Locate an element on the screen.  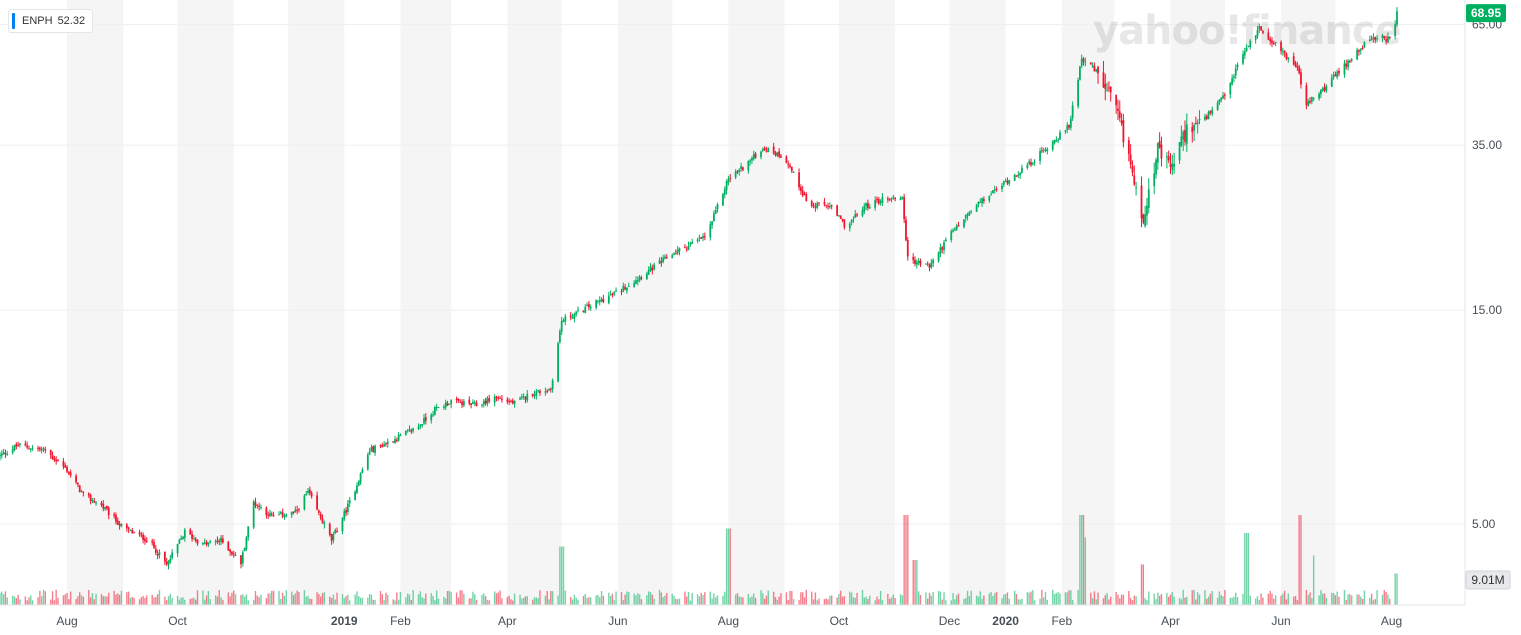
legend: ENPH 52.32 is located at coordinates (51, 21).